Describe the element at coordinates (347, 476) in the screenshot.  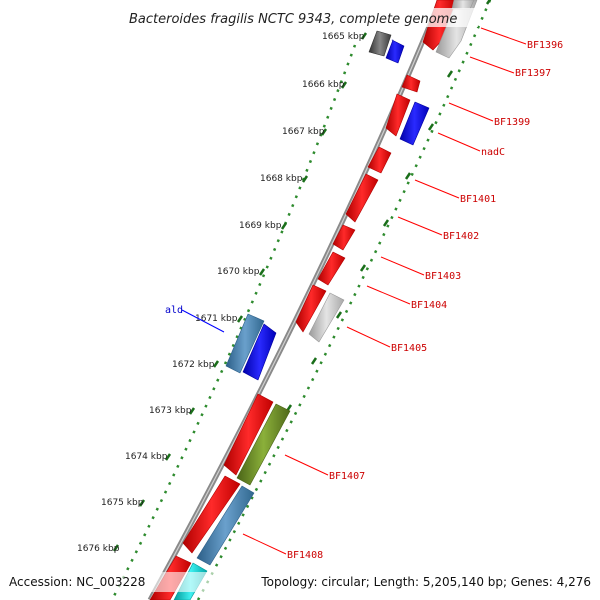
I see `gene-label: BF1407` at that location.